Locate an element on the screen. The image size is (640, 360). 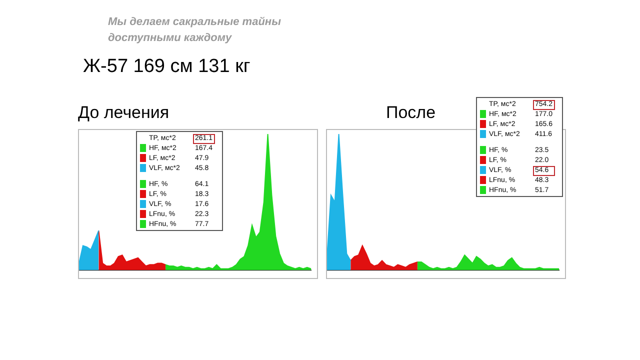
text: Ж-57 169 см 131 кг is located at coordinates (166, 67).